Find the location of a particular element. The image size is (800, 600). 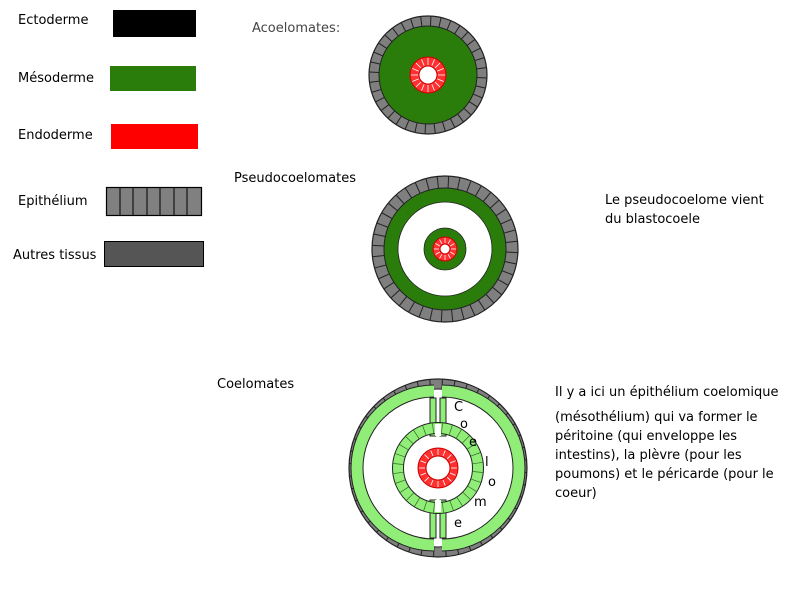

parietal-epithelium-right is located at coordinates (483, 468).